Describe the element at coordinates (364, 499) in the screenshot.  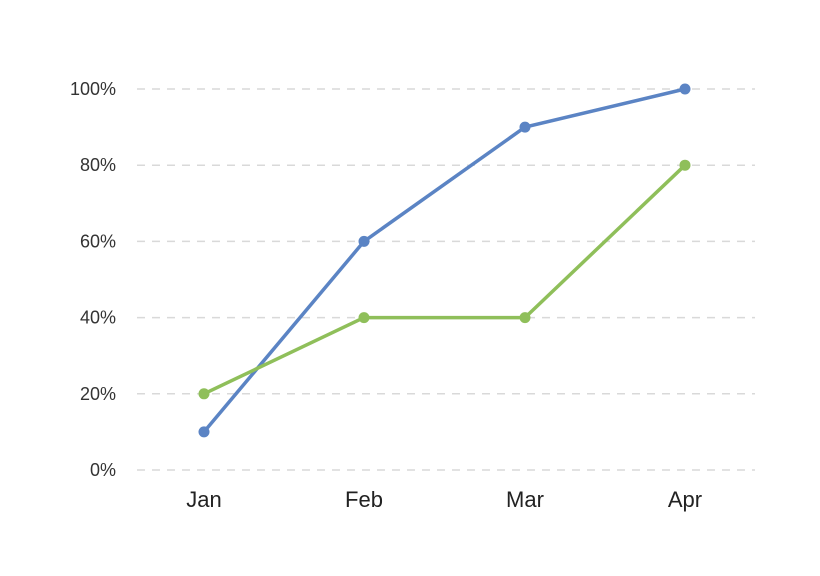
I see `x-category-label: Feb` at that location.